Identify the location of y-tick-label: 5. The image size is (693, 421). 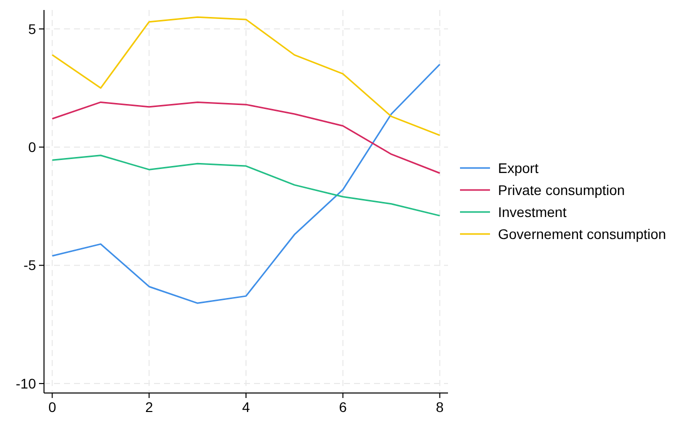
(32, 28).